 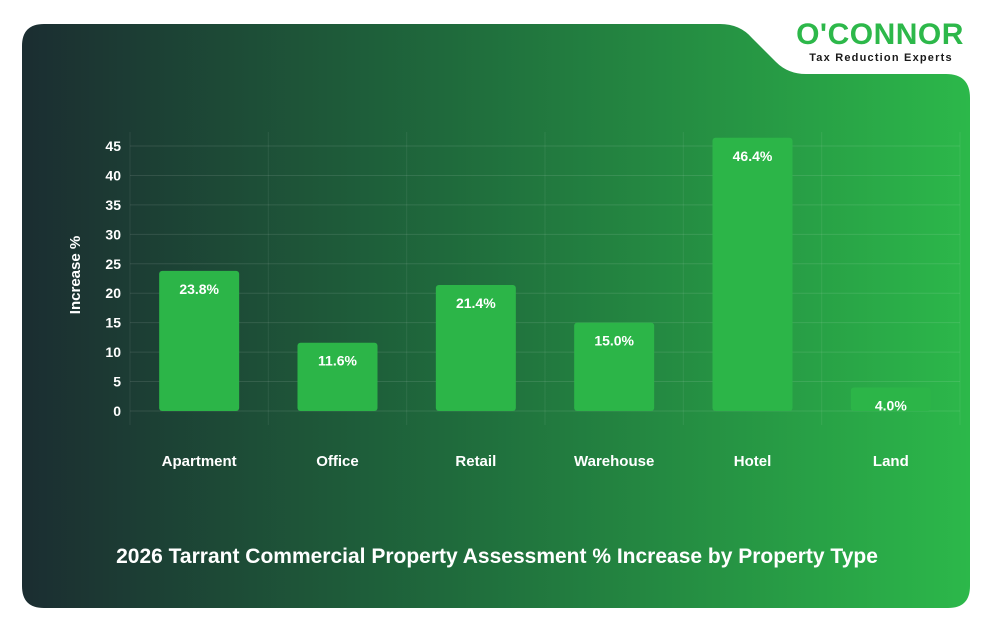 I want to click on brand-tagline: Tax Reduction Experts, so click(x=881, y=58).